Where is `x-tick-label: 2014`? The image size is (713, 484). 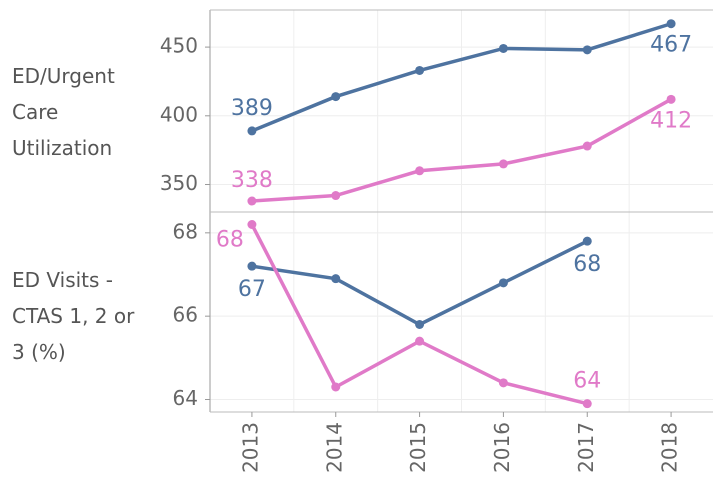 x-tick-label: 2014 is located at coordinates (334, 447).